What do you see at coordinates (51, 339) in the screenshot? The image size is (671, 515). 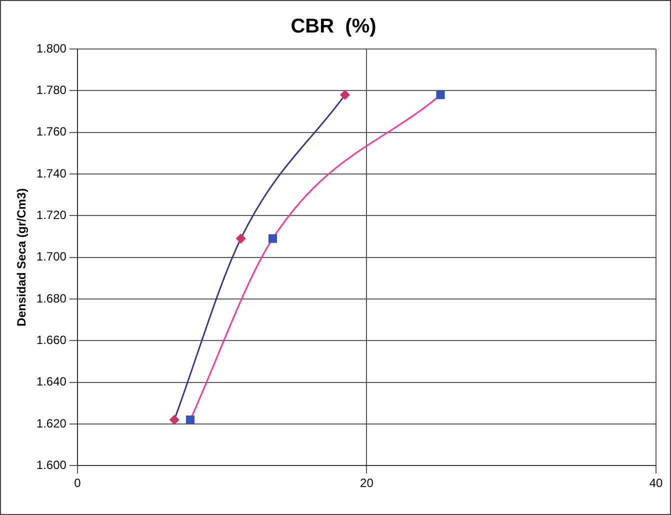 I see `y-tick-label: 1.660` at bounding box center [51, 339].